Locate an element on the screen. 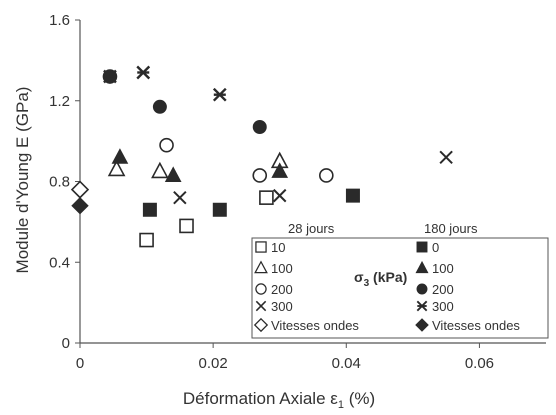 This screenshot has width=556, height=415. legend-item: 10 is located at coordinates (270, 247).